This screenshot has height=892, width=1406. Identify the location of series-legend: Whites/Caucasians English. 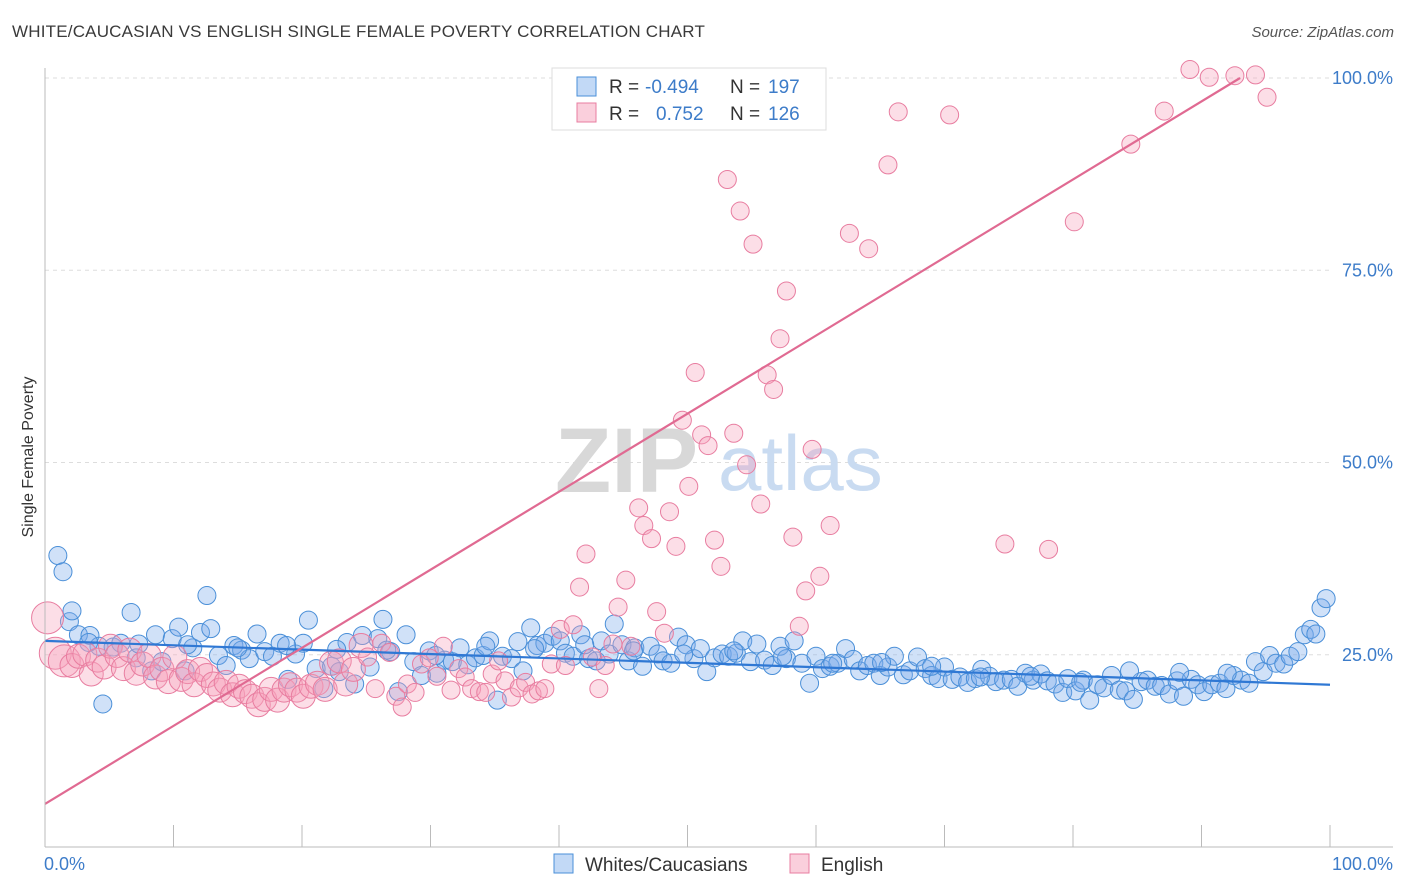
(718, 864).